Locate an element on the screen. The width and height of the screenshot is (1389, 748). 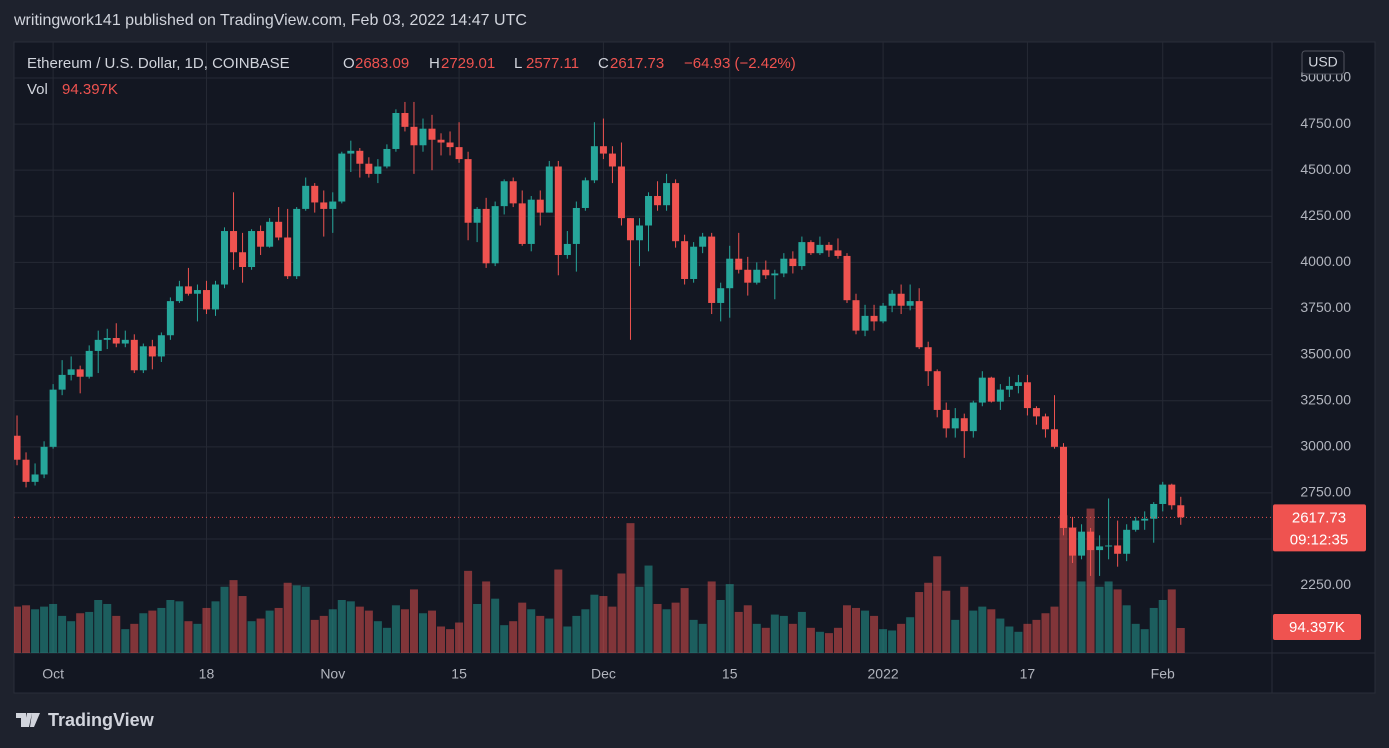
ohlc-label: C is located at coordinates (603, 63).